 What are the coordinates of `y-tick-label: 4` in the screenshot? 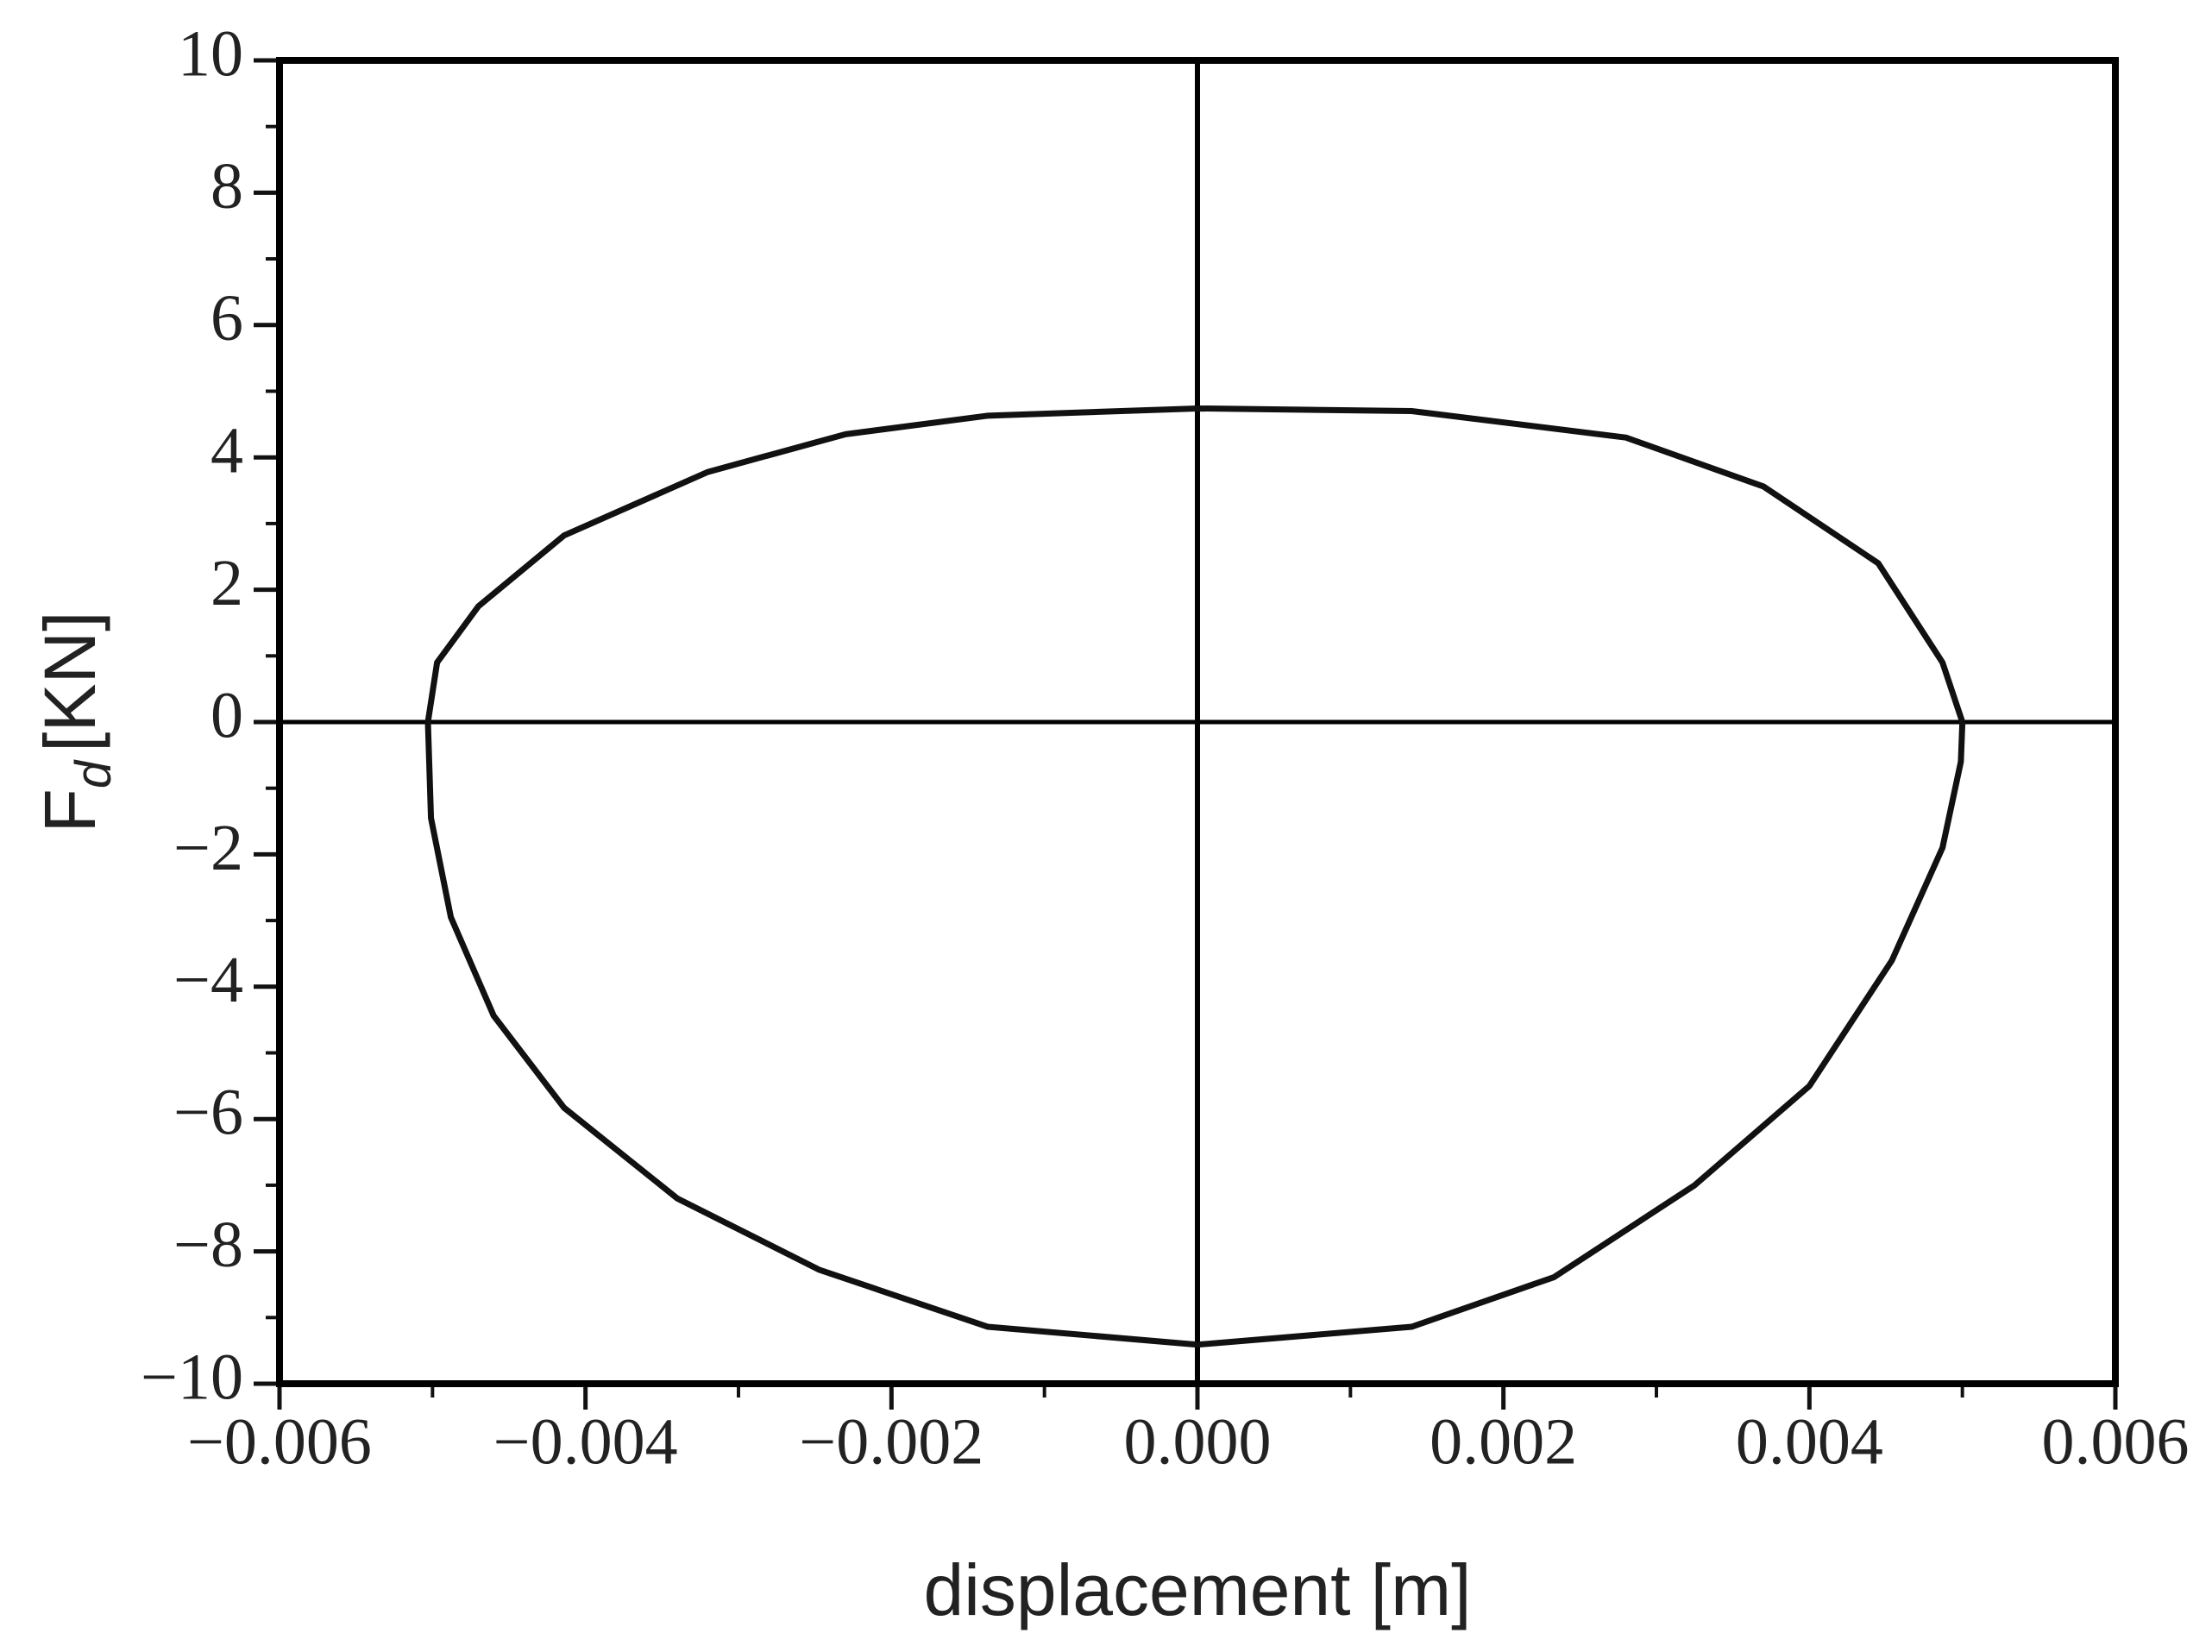 It's located at (227, 451).